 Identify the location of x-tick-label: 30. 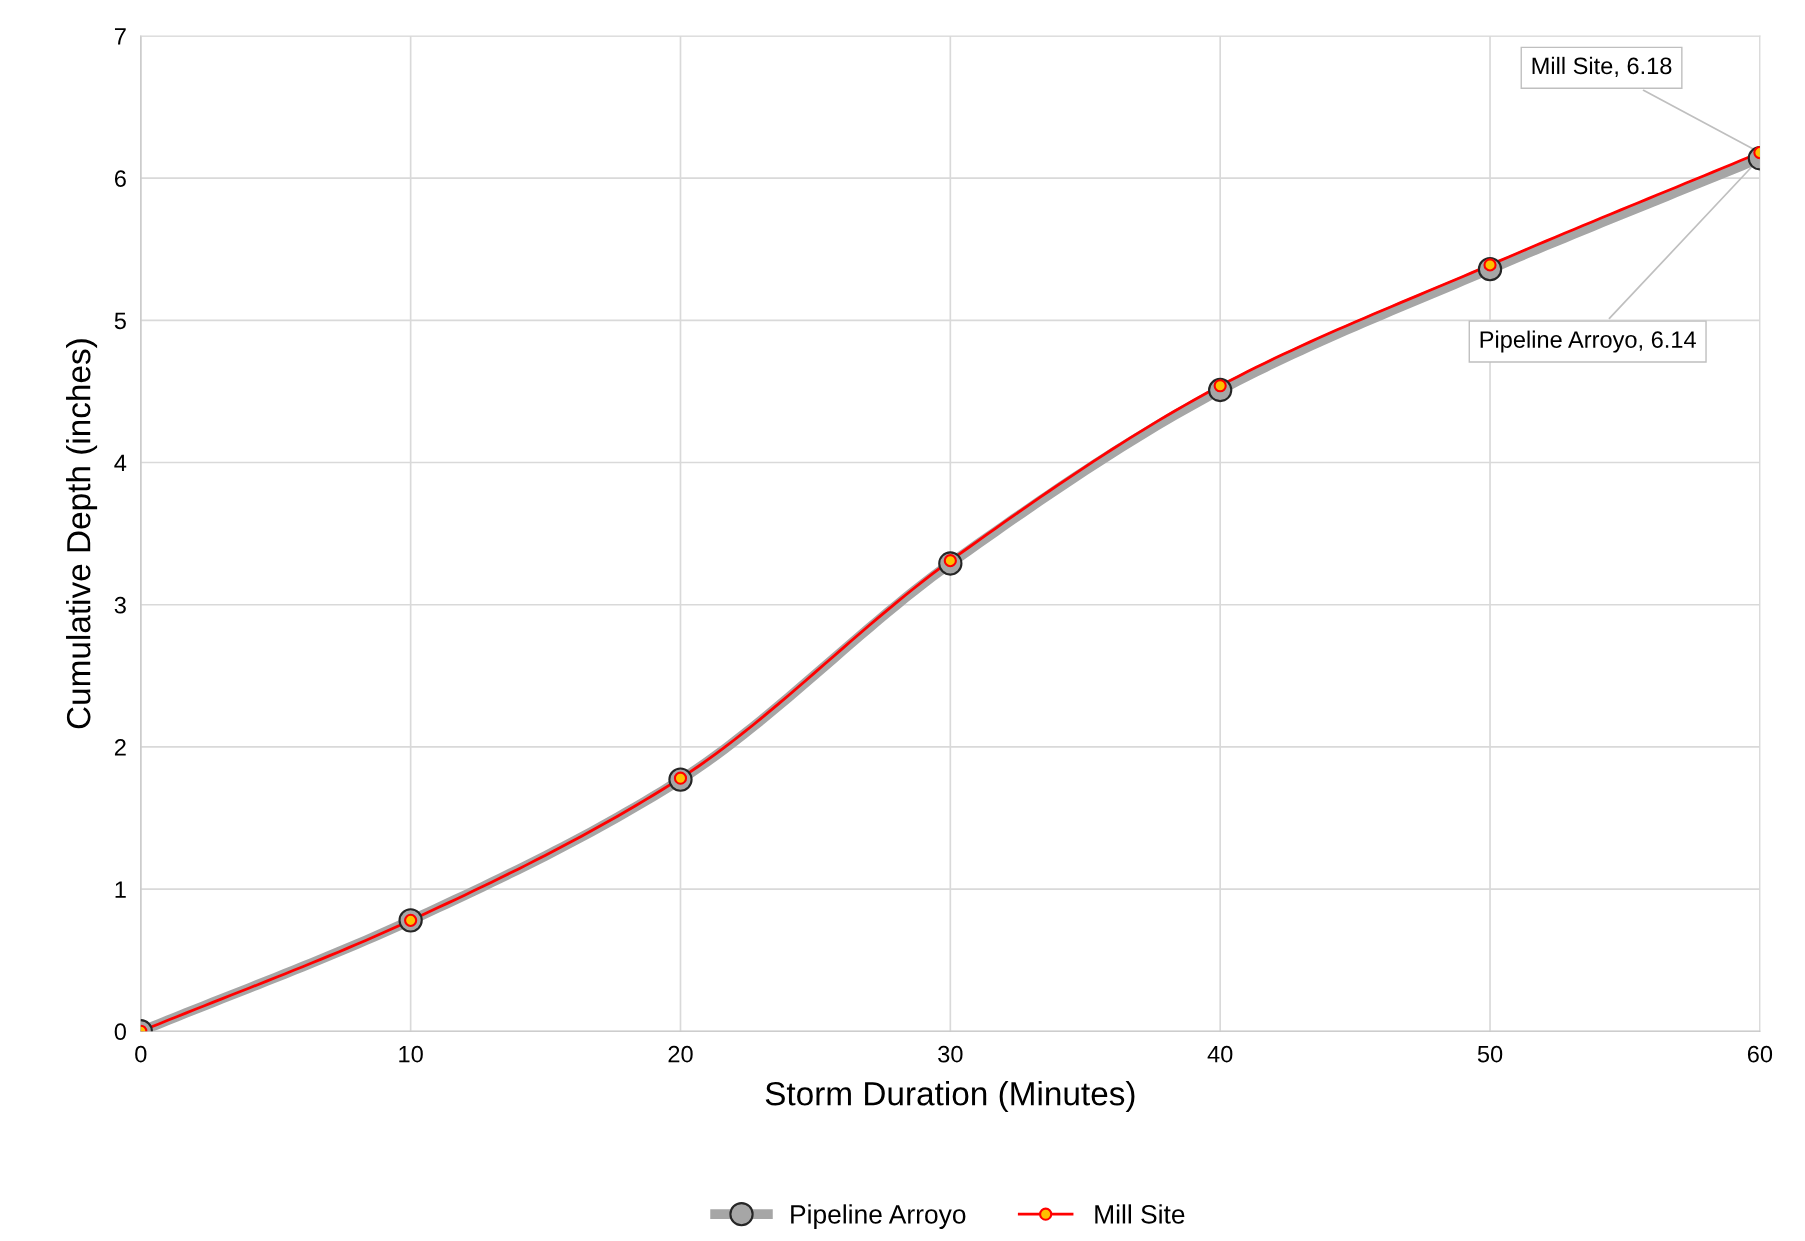
(950, 1054).